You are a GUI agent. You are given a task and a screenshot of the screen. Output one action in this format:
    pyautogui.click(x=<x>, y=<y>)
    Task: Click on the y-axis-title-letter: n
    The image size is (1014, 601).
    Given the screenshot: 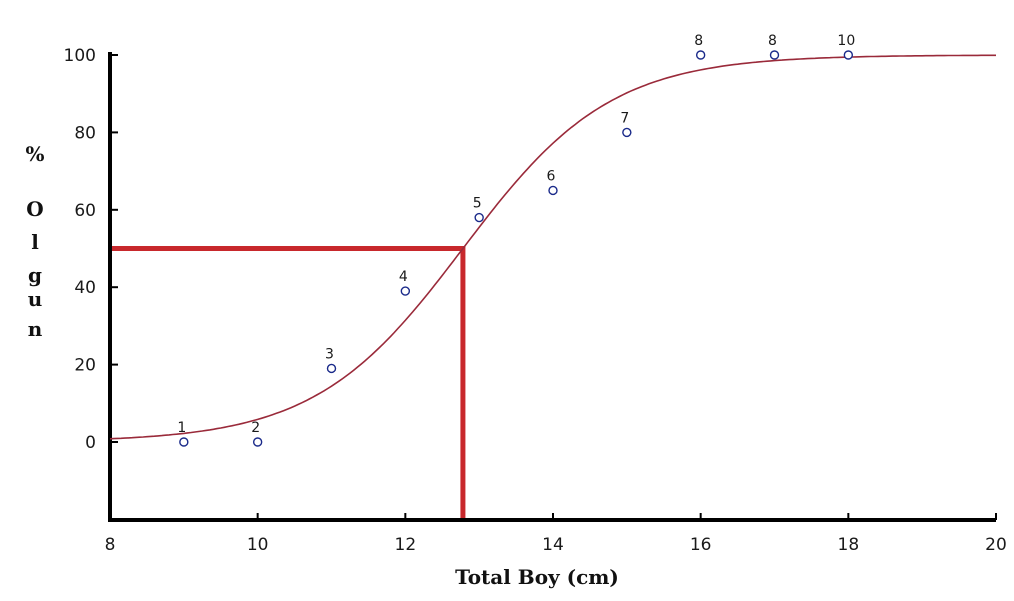 What is the action you would take?
    pyautogui.click(x=35, y=329)
    